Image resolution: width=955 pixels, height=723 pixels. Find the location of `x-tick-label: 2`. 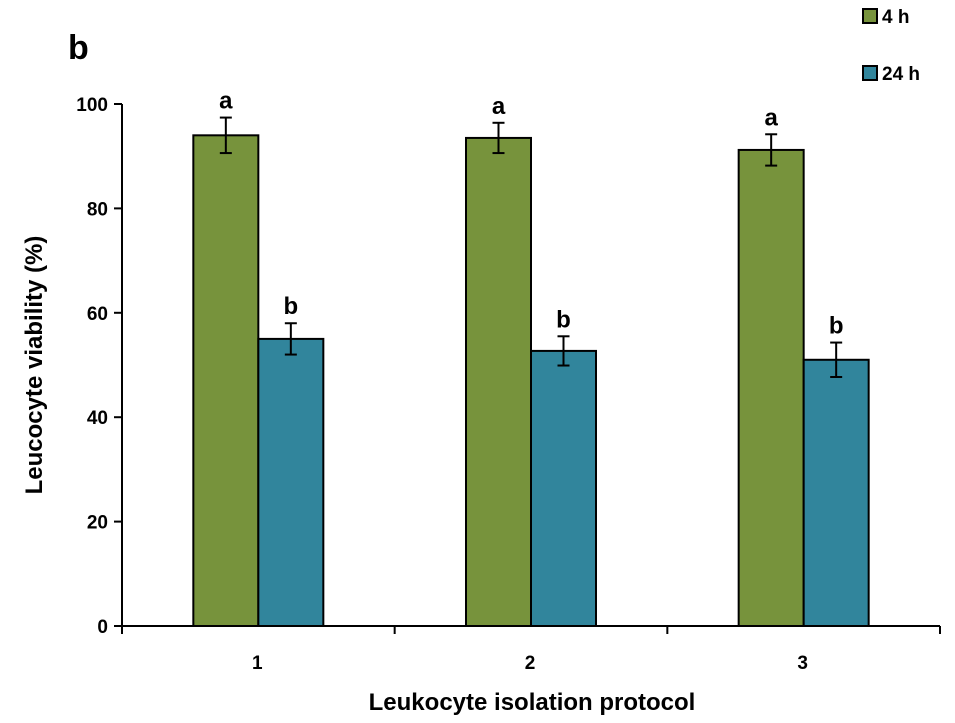

x-tick-label: 2 is located at coordinates (530, 663).